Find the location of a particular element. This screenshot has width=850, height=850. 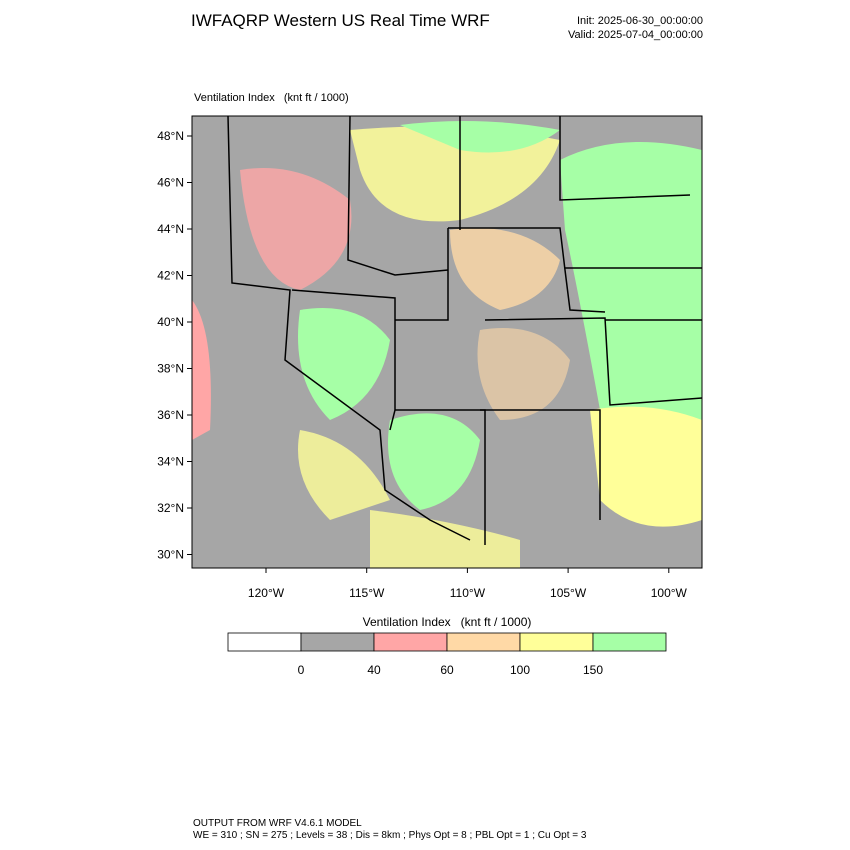

valid-time: Valid: 2025-07-04_00:00:00 is located at coordinates (635, 35).